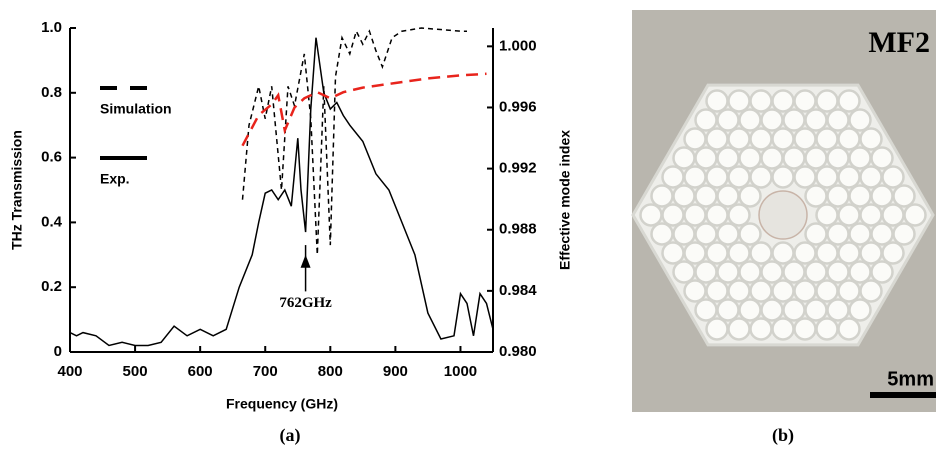 The image size is (936, 450). I want to click on scale-bar, so click(903, 395).